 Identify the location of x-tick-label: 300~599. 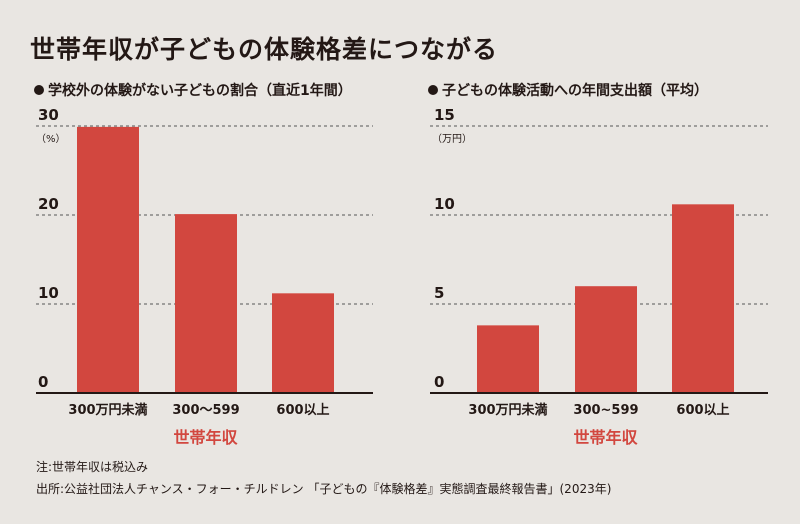
(605, 410).